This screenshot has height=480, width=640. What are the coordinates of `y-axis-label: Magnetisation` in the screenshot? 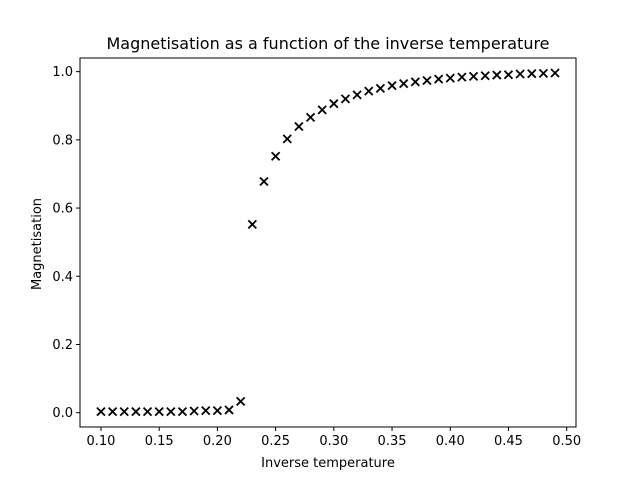 It's located at (37, 244).